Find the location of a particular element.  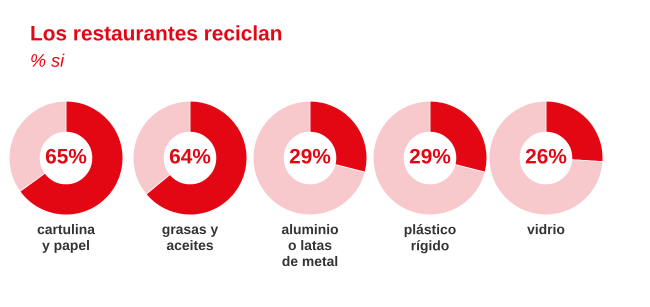

text: aluminio o latas de metal is located at coordinates (310, 245).